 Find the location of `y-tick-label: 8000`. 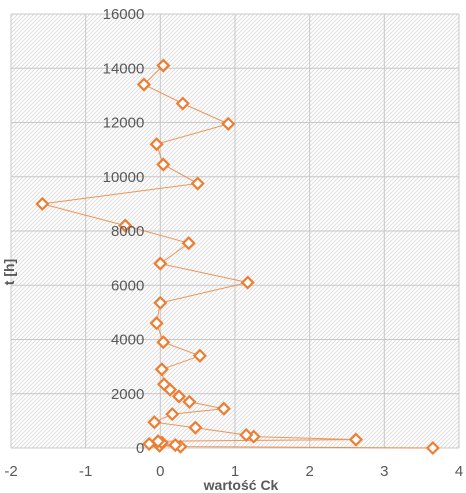

y-tick-label: 8000 is located at coordinates (127, 231).